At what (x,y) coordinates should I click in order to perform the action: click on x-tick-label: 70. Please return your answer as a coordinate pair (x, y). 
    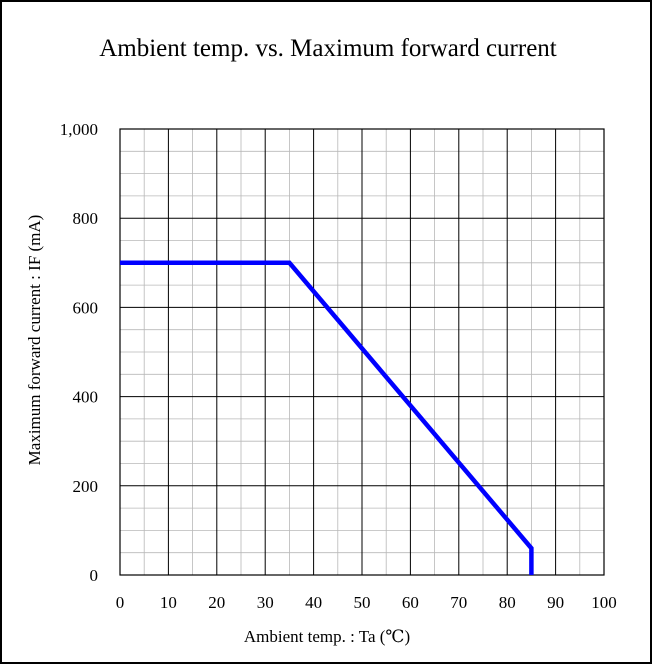
    Looking at the image, I should click on (458, 602).